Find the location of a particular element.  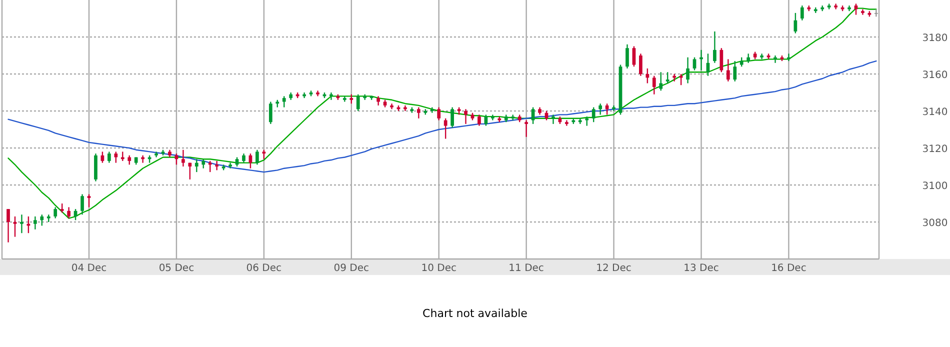

x-tick-label: 05 Dec is located at coordinates (176, 268).